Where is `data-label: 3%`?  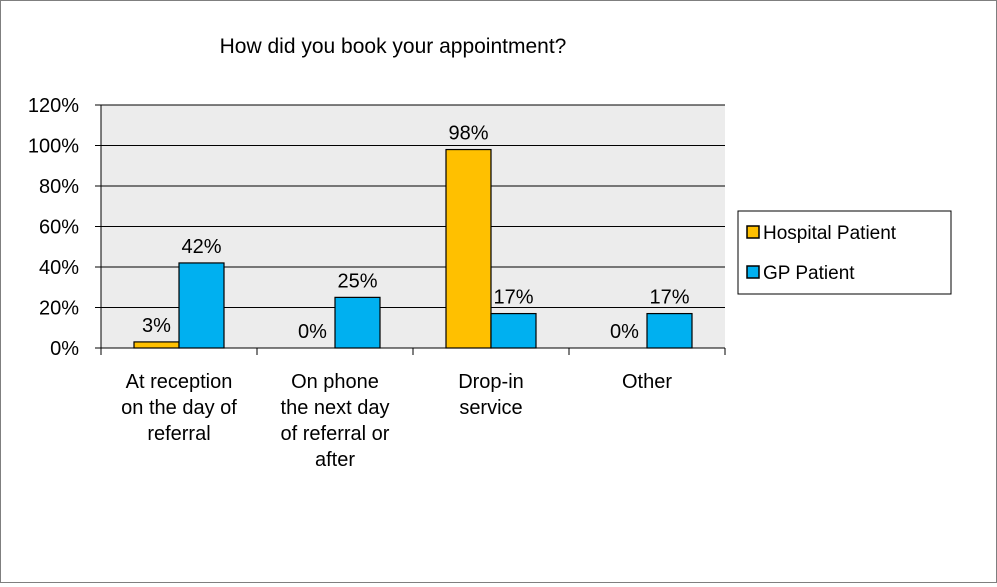
data-label: 3% is located at coordinates (156, 326).